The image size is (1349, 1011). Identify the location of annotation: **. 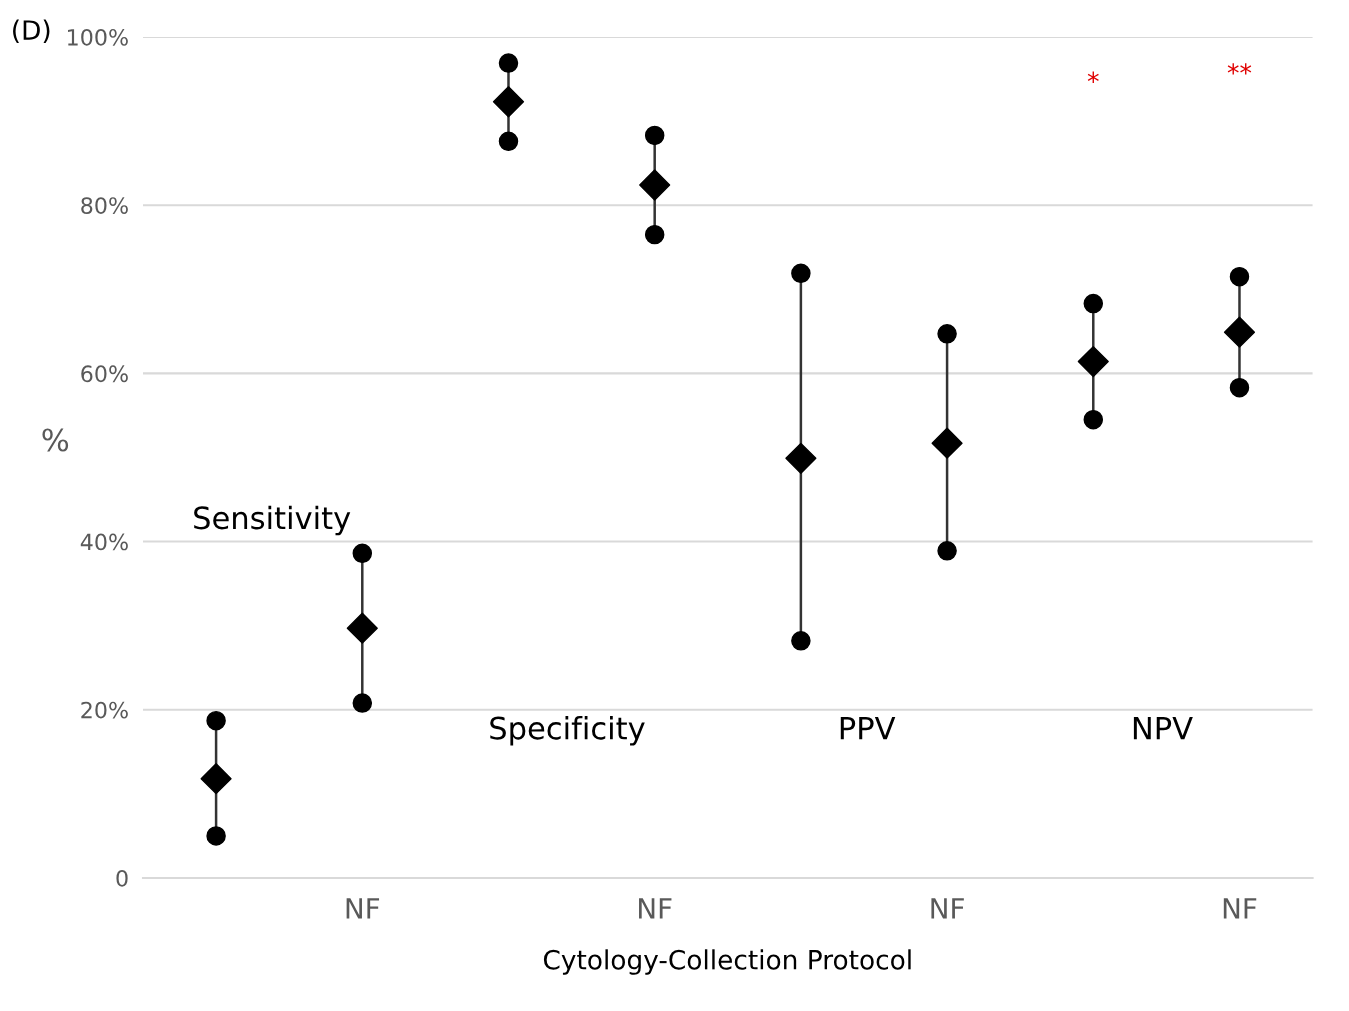
(1239, 69).